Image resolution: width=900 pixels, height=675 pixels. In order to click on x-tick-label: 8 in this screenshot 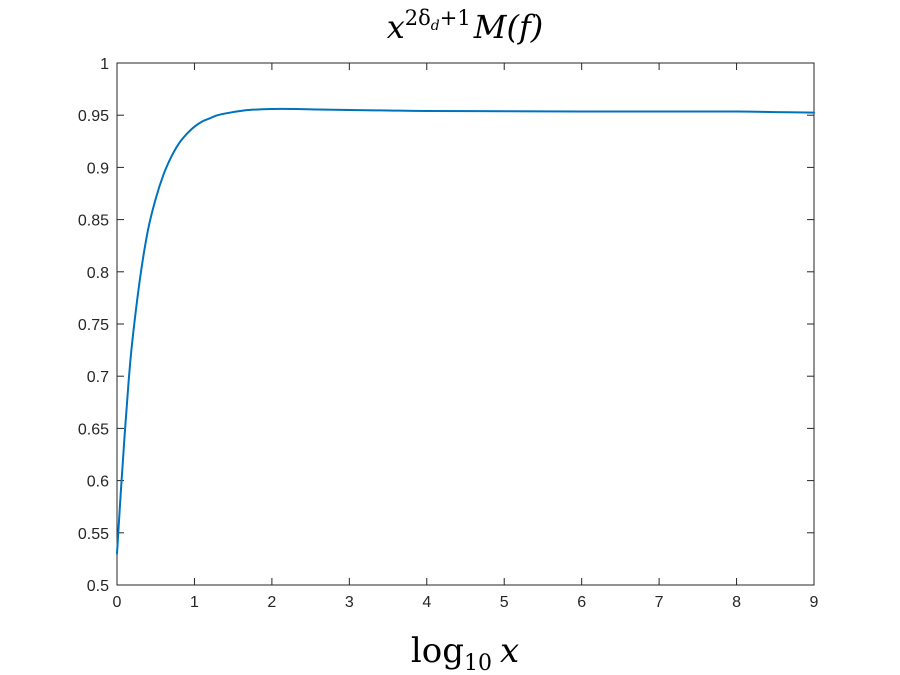, I will do `click(736, 602)`.